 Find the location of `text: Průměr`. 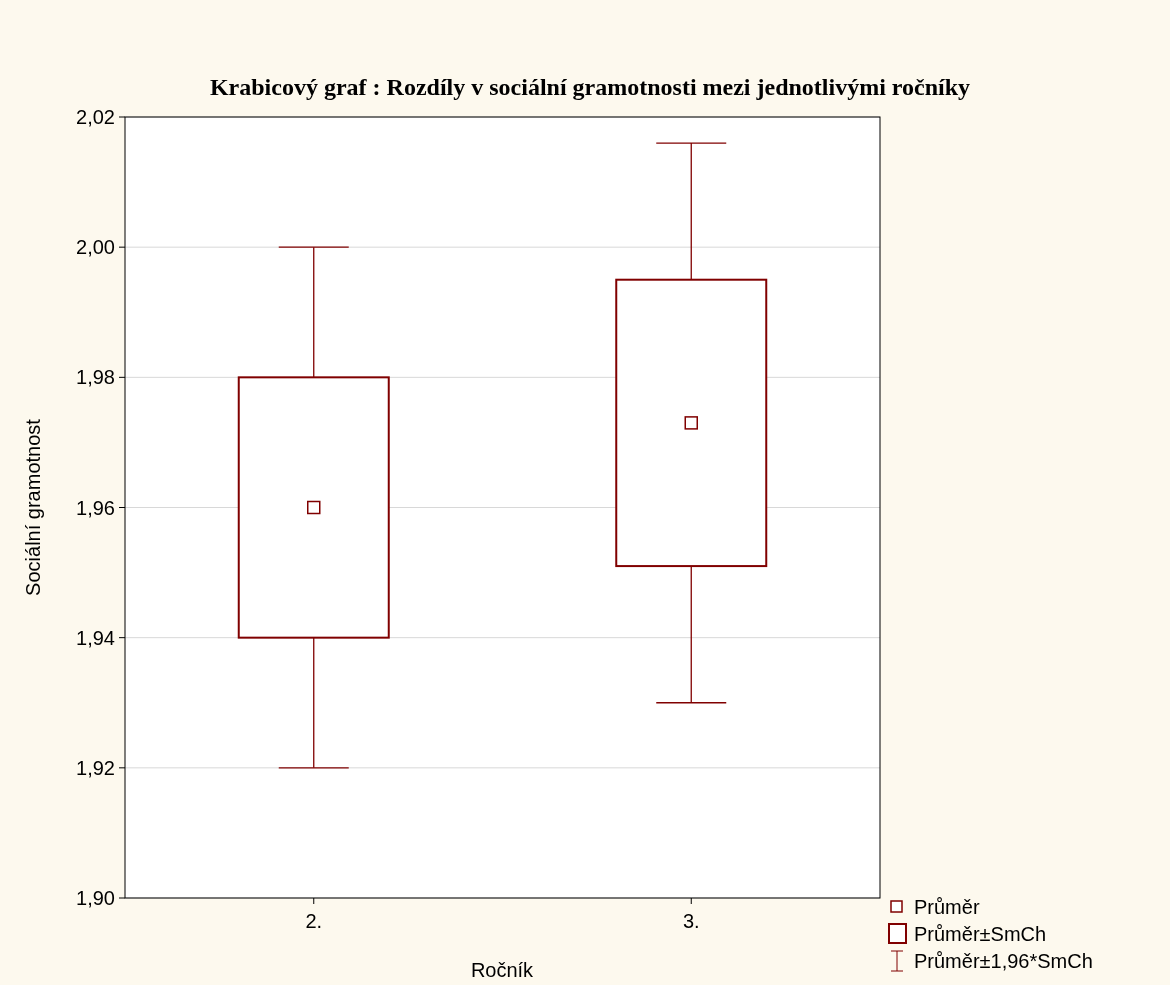

text: Průměr is located at coordinates (947, 907).